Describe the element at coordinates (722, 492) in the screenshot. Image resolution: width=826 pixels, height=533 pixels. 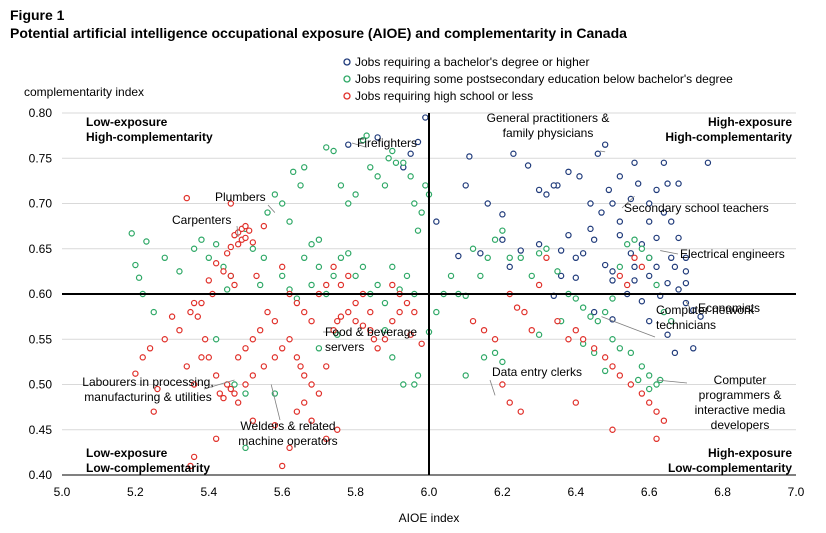
I see `x-tick-label: 6.8` at that location.